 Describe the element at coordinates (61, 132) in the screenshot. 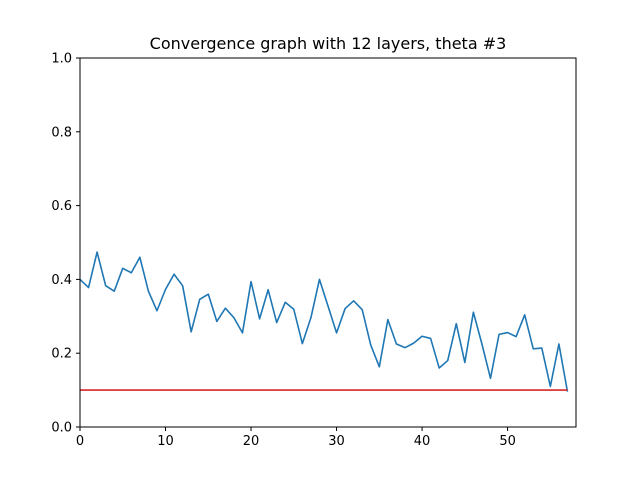

I see `y-tick-label: 0.8` at that location.